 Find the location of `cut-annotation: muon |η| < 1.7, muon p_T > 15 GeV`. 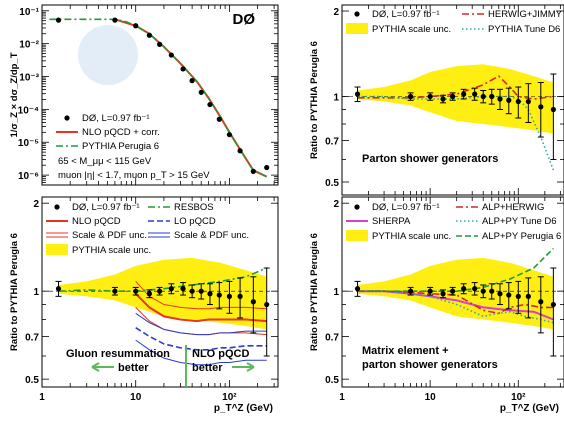

cut-annotation: muon |η| < 1.7, muon p_T > 15 GeV is located at coordinates (134, 175).